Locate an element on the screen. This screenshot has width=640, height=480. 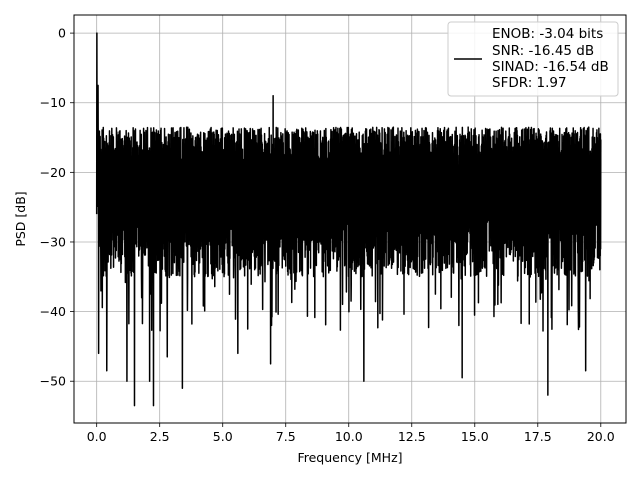
y-tick-label: −50 is located at coordinates (53, 381).